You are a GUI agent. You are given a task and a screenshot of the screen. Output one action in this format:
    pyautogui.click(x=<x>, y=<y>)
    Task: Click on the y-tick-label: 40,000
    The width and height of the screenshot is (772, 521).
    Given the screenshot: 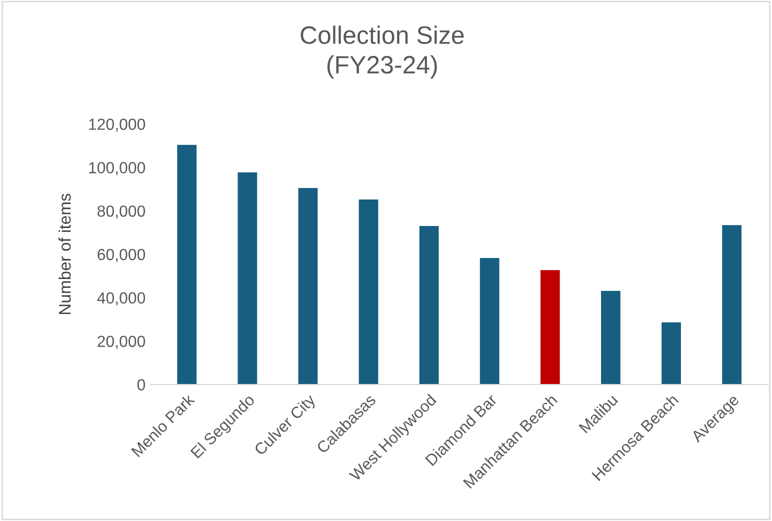 What is the action you would take?
    pyautogui.click(x=121, y=299)
    